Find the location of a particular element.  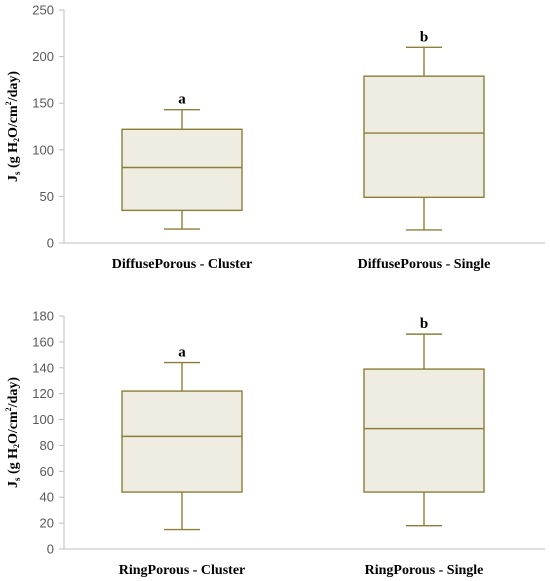

y-tick-label: 80 is located at coordinates (47, 445).